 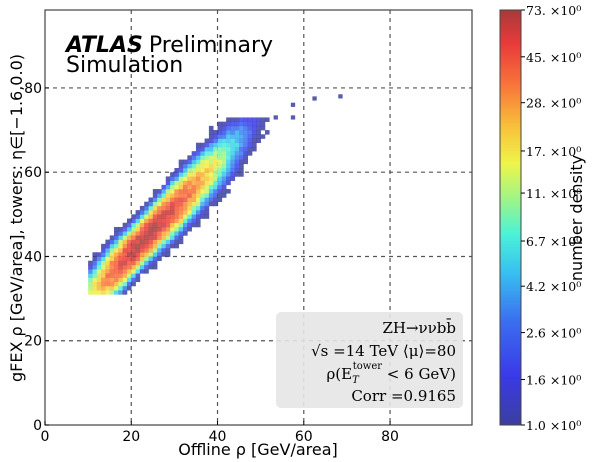 I want to click on atlas-label: ATLAS Preliminary, so click(x=168, y=45).